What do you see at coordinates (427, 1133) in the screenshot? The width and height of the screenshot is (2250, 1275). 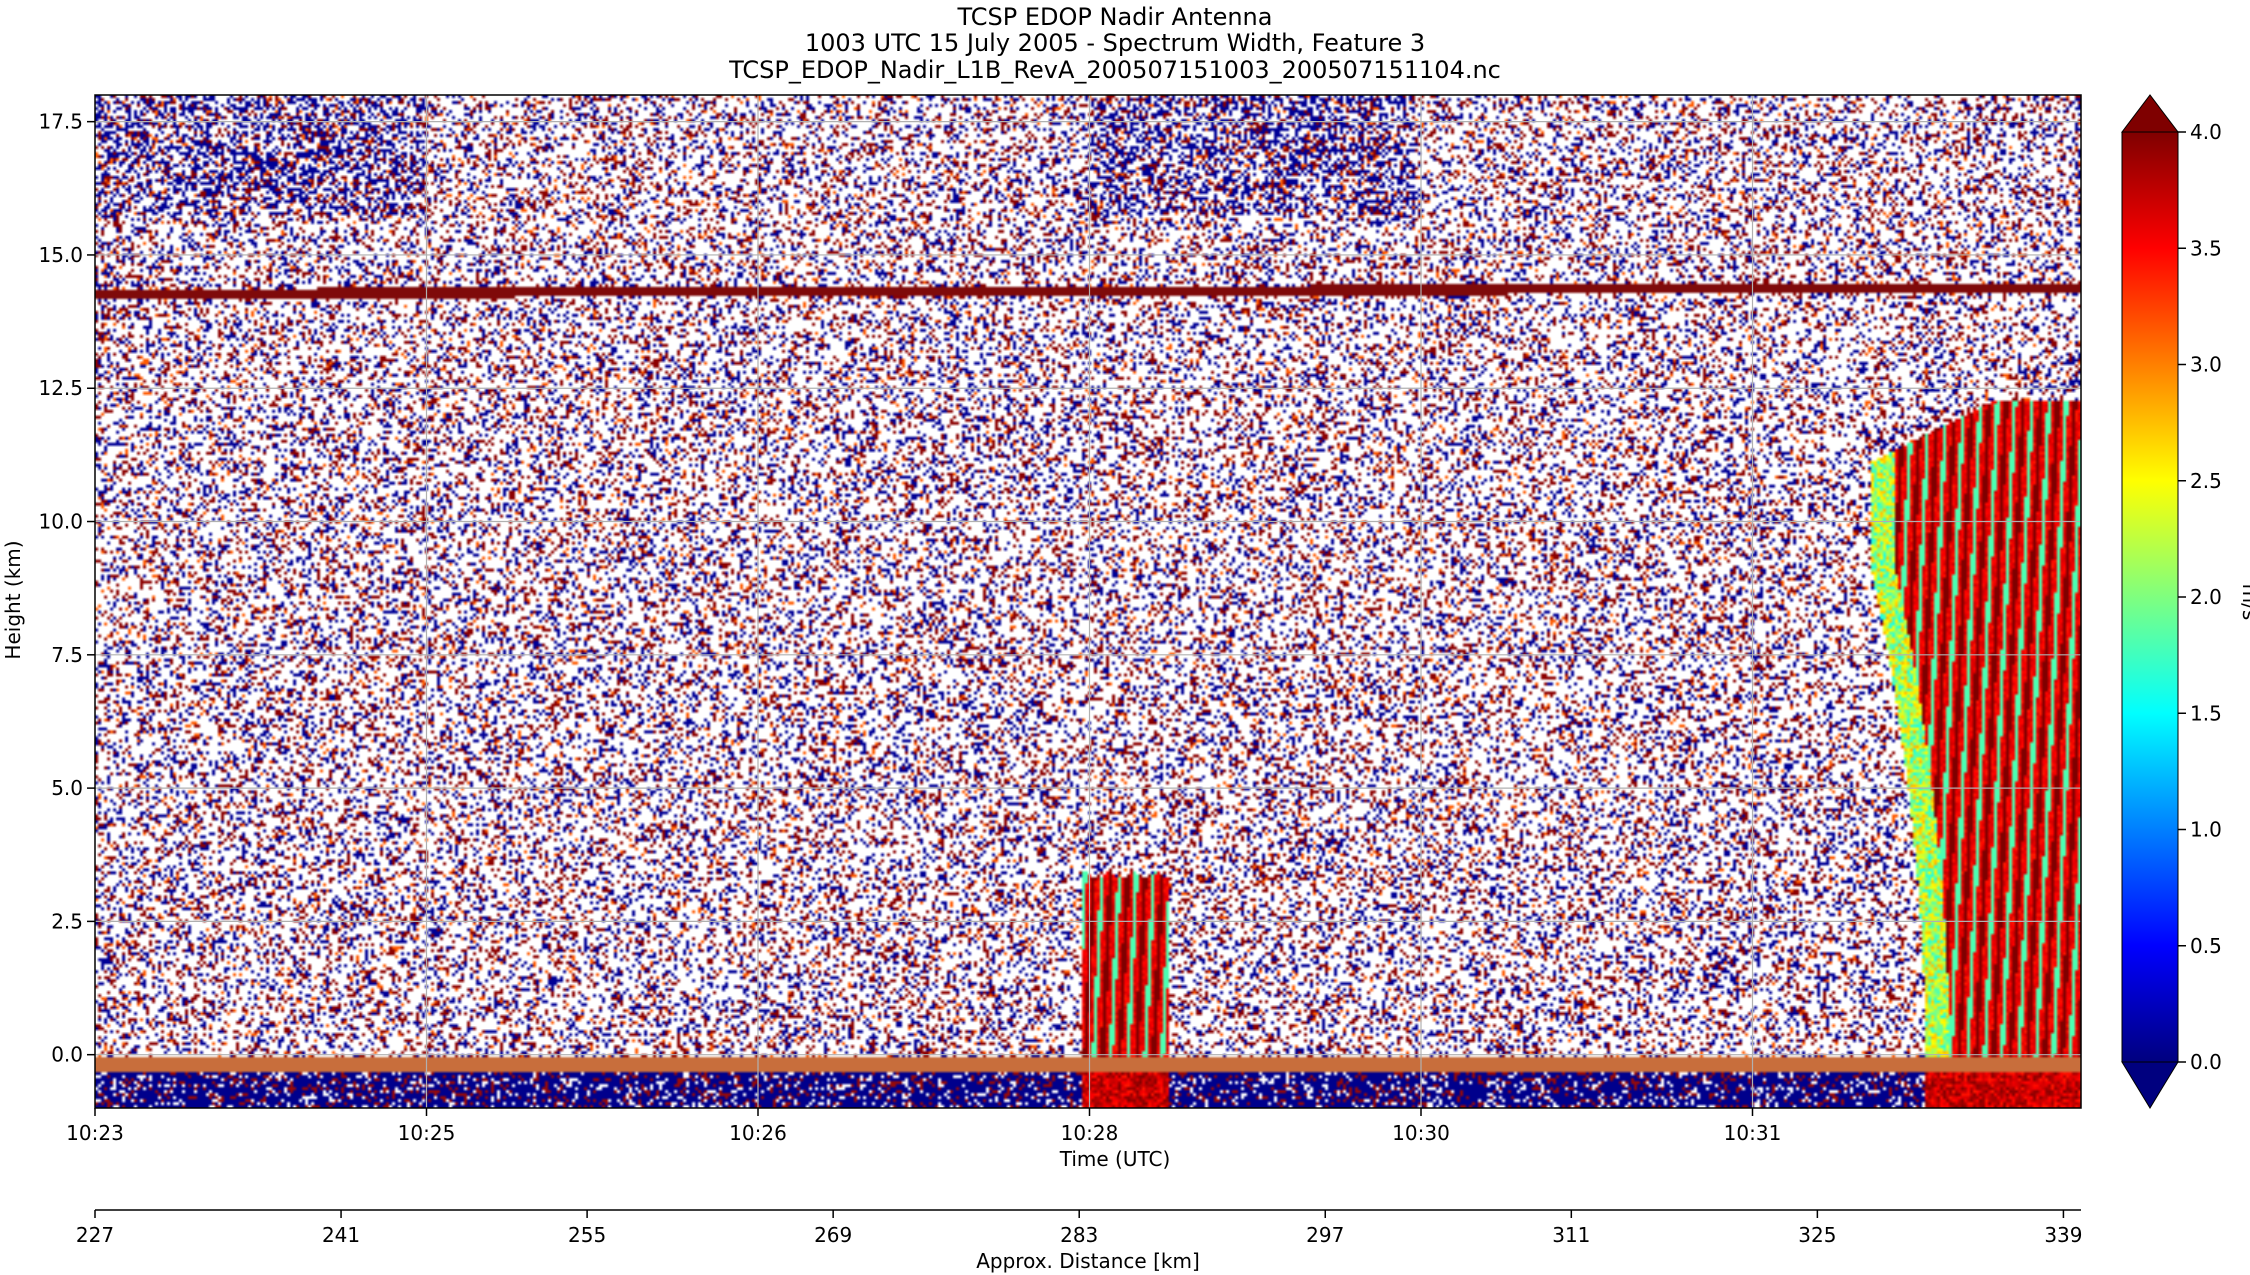 I see `x-tick-label: 10:25` at bounding box center [427, 1133].